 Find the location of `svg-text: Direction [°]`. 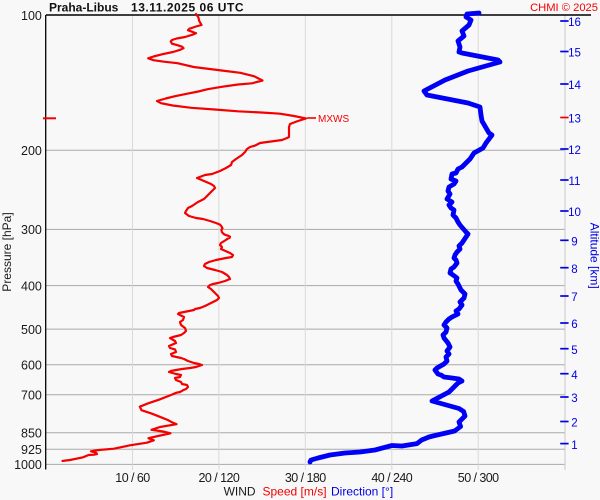

svg-text: Direction [°] is located at coordinates (362, 492).